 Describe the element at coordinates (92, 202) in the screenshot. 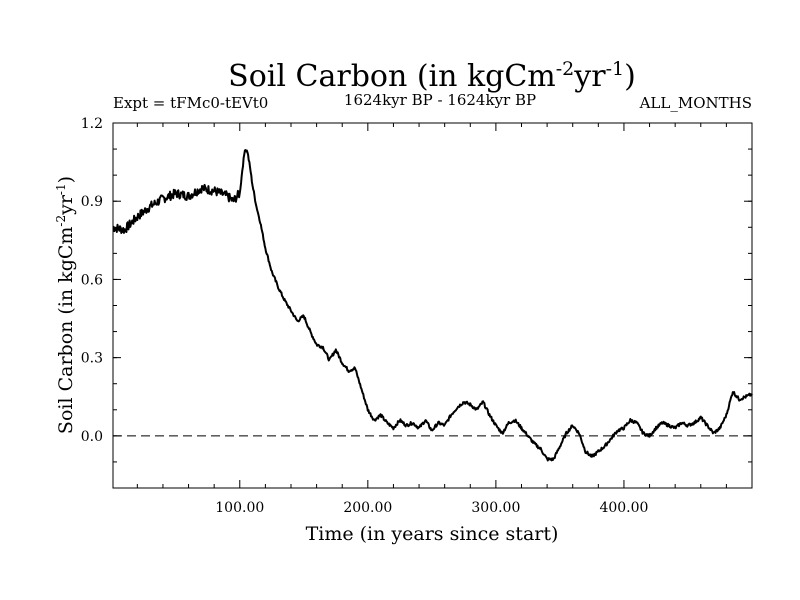

I see `y-tick-label: 0.9` at that location.